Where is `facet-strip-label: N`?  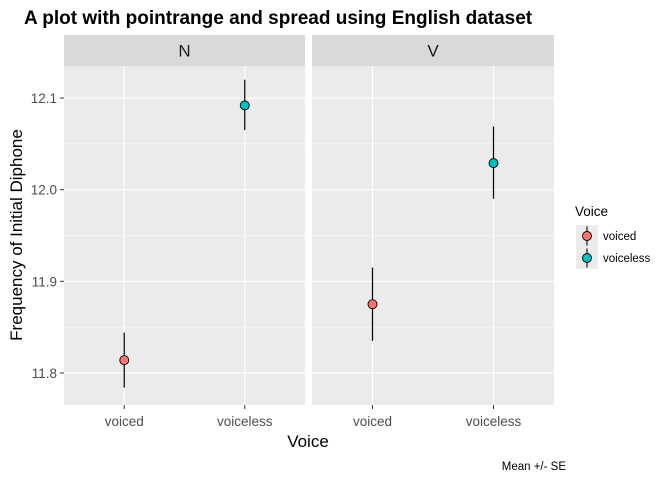
facet-strip-label: N is located at coordinates (184, 51).